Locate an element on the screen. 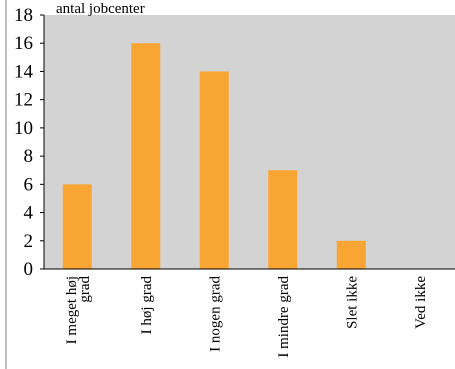 This screenshot has height=369, width=455. x-category-label: I meget høj is located at coordinates (72, 310).